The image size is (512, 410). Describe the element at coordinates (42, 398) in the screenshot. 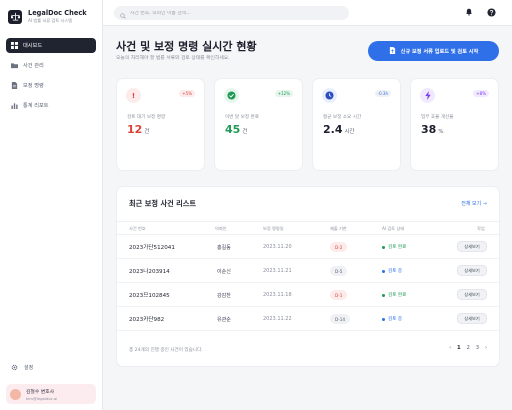

I see `user-email: kim@legaldoc.ai` at that location.